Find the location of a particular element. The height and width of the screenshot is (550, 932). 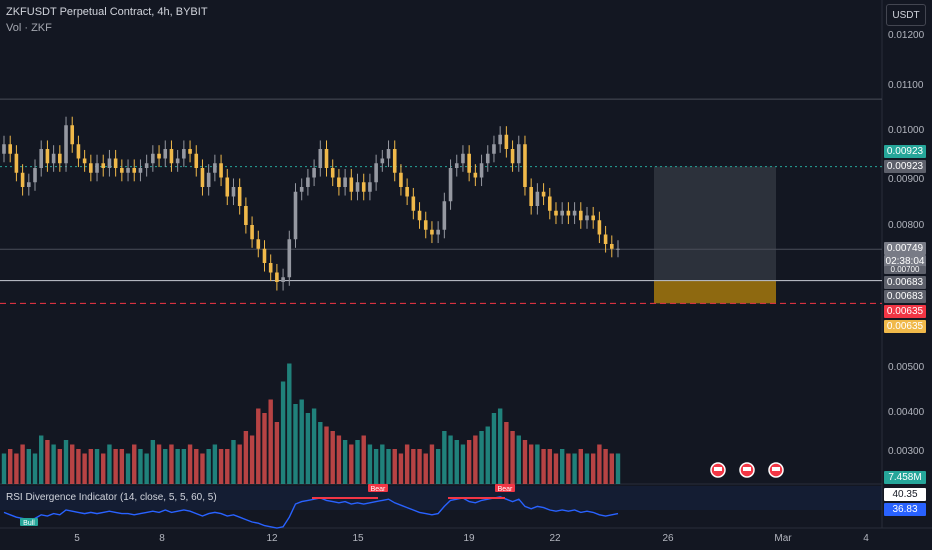

bear-label: Bear is located at coordinates (378, 489).